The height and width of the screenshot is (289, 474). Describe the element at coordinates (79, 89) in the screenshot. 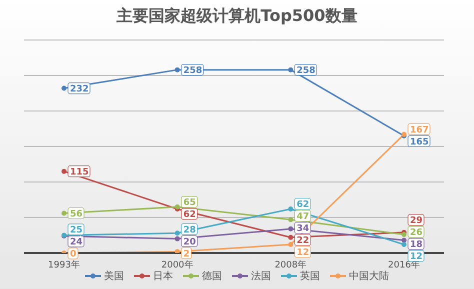

I see `data-label: 232` at that location.